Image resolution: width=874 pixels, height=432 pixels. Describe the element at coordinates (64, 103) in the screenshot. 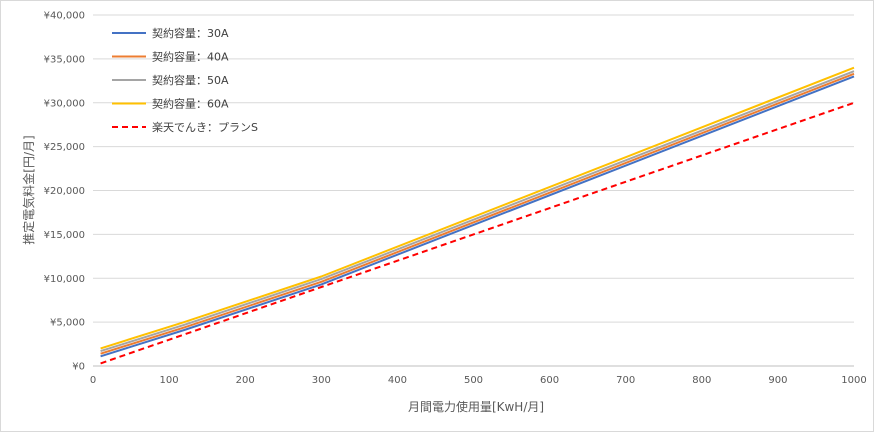

I see `y-tick-label: ¥30,000` at that location.